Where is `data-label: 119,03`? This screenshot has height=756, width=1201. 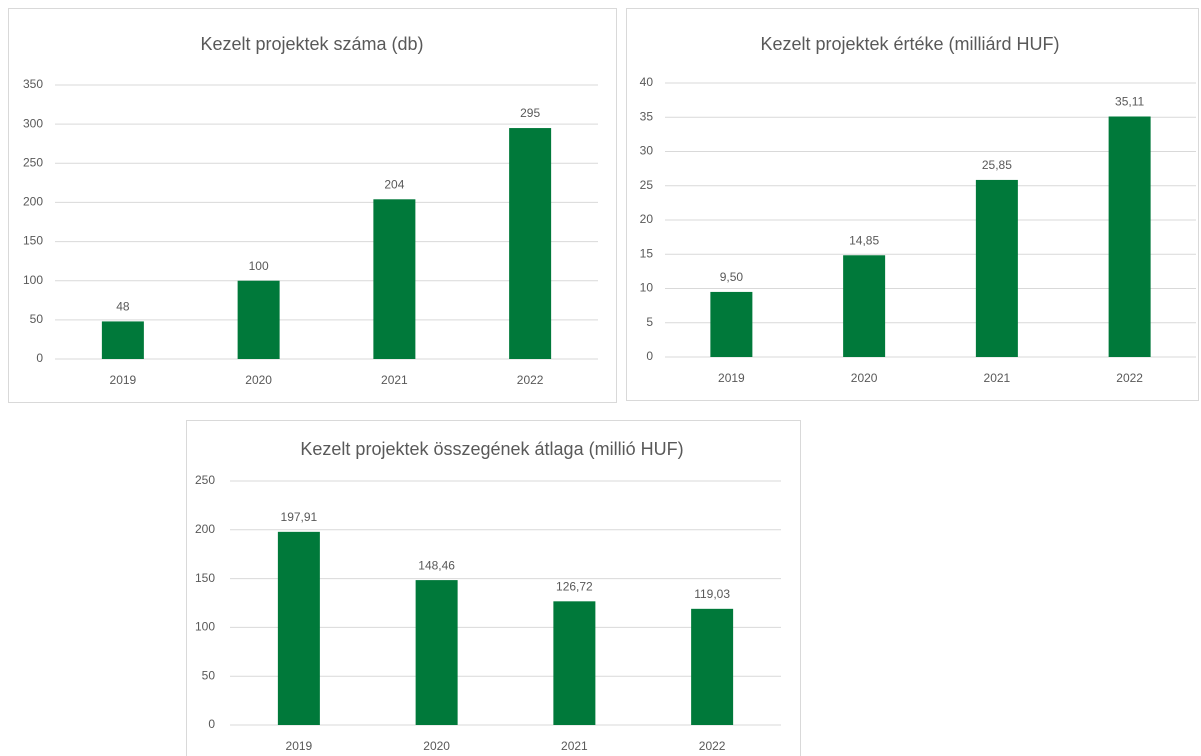 data-label: 119,03 is located at coordinates (712, 594).